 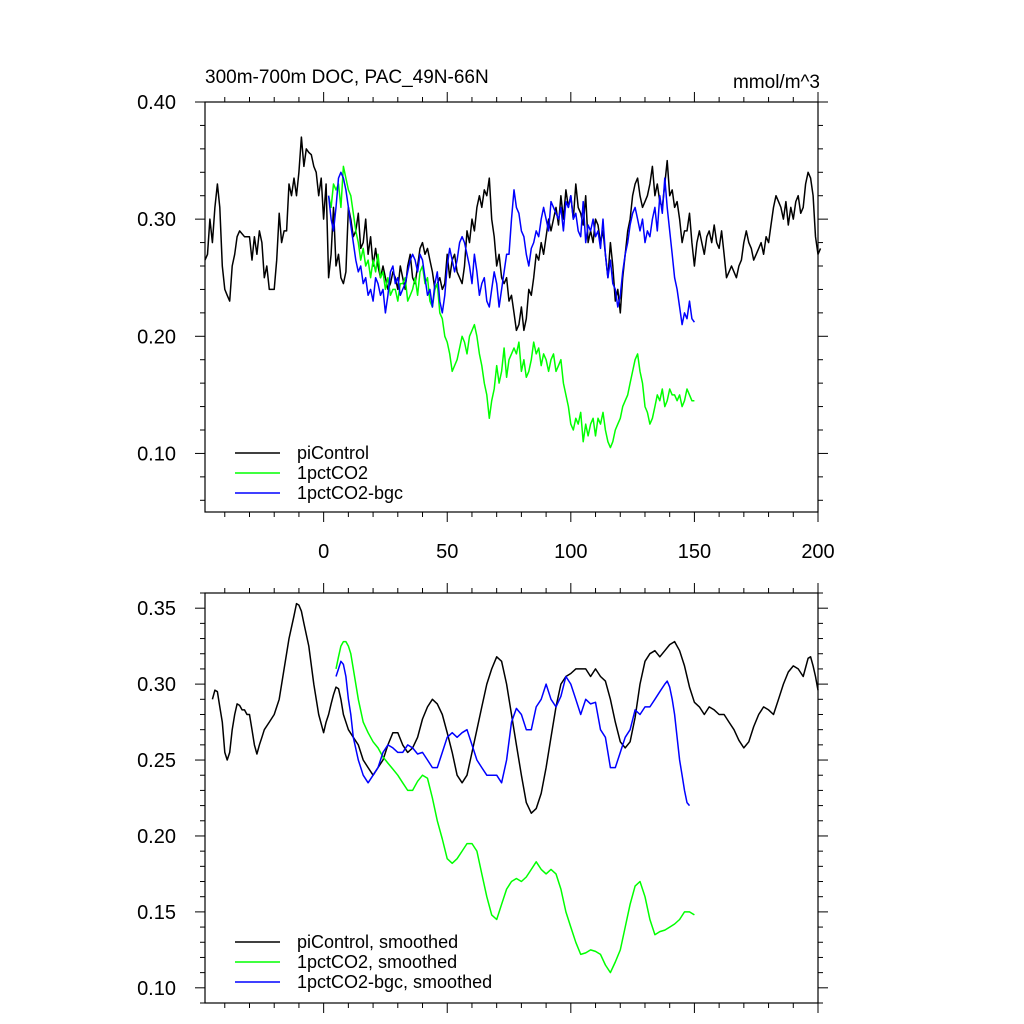 What do you see at coordinates (333, 453) in the screenshot?
I see `top-legend-label-0: piControl` at bounding box center [333, 453].